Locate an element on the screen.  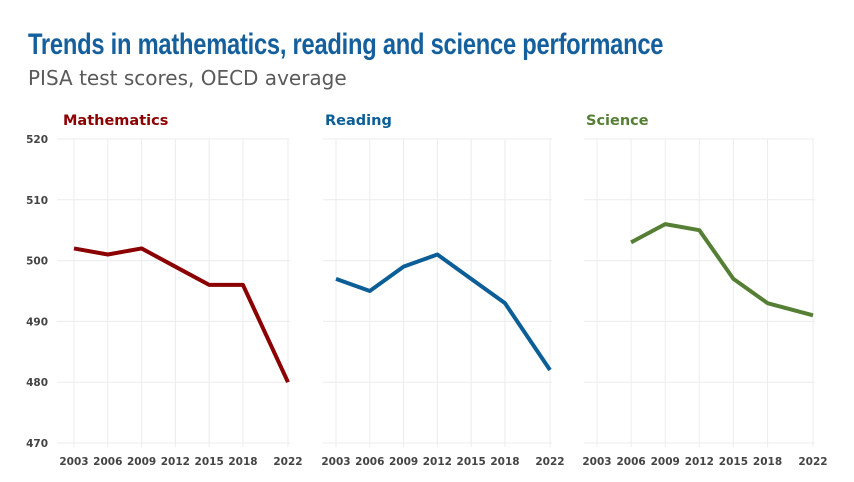
y-tick-label: 490 is located at coordinates (37, 322).